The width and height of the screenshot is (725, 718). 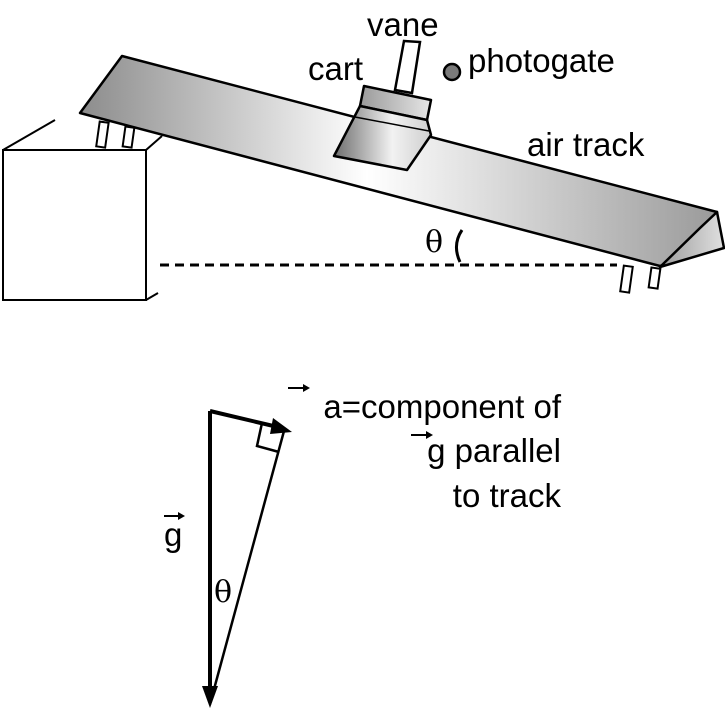 I want to click on support-box, so click(x=82, y=210).